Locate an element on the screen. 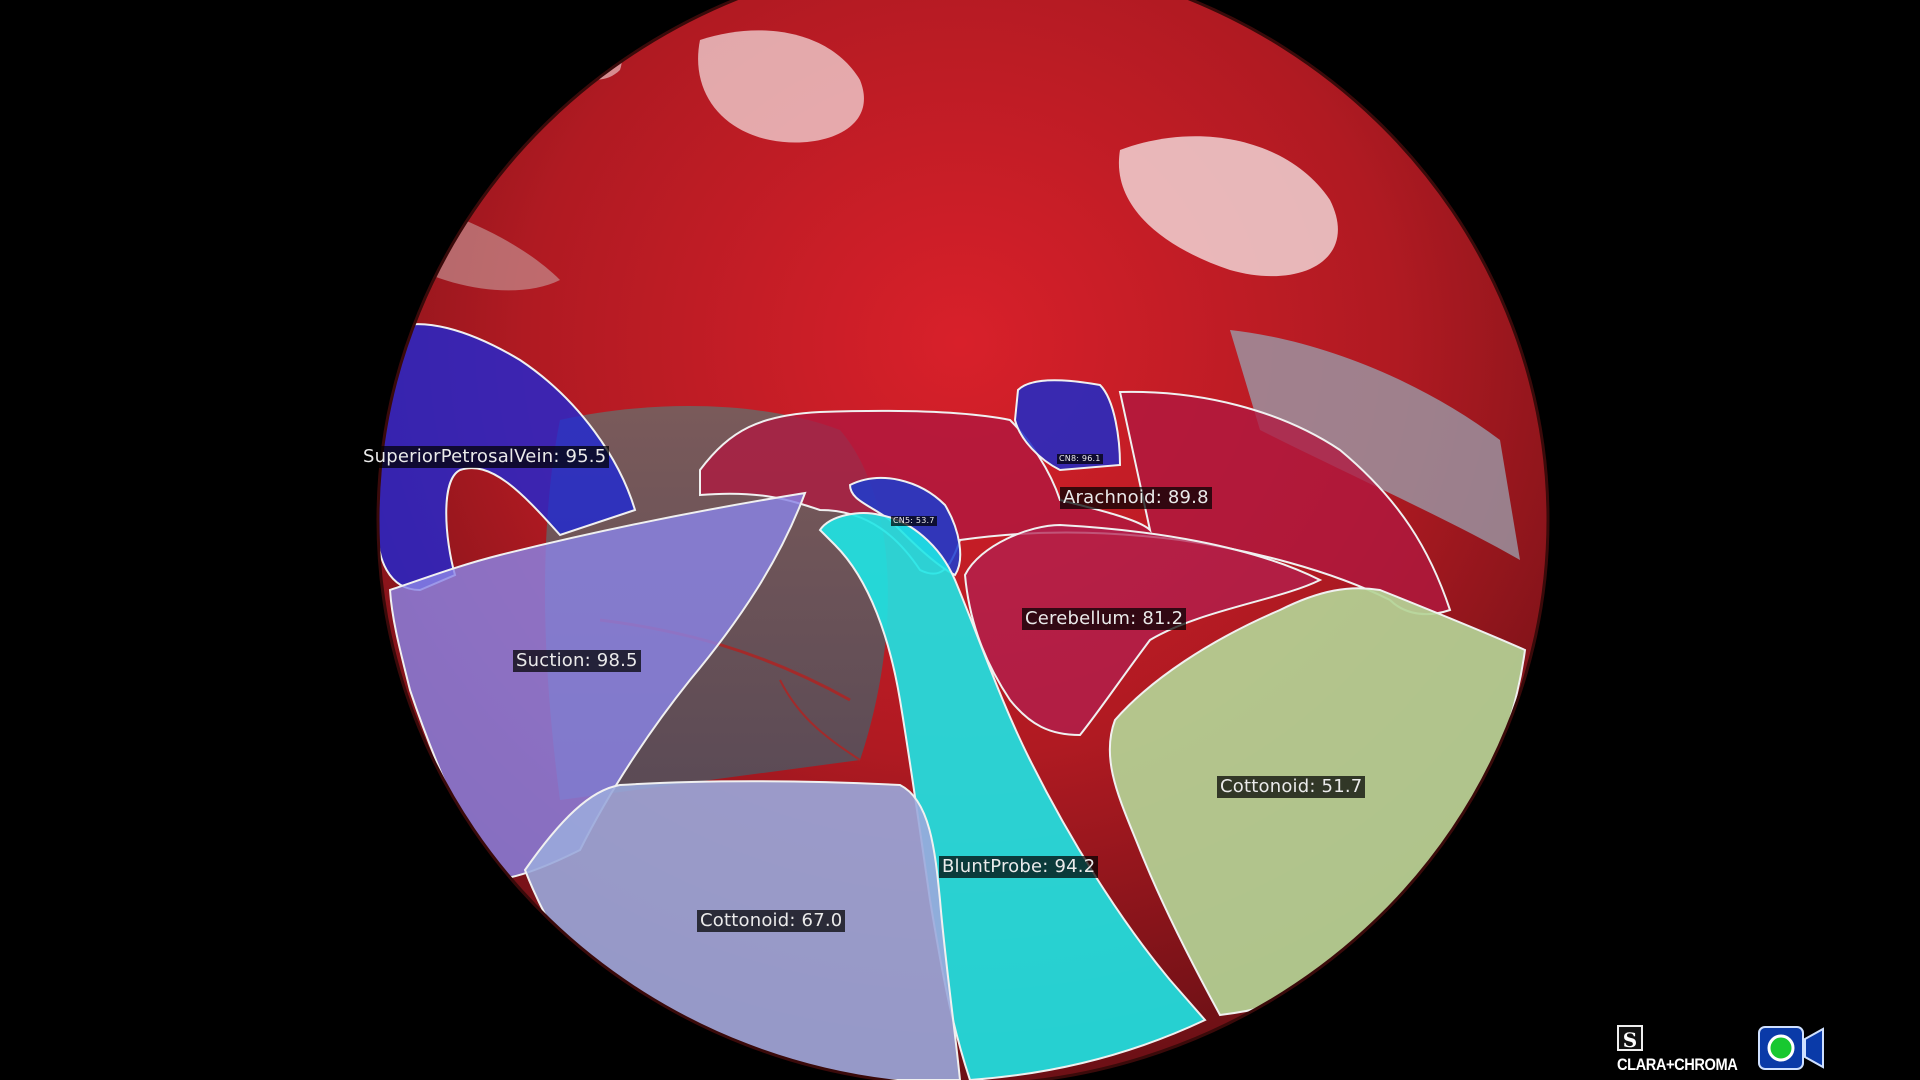 The height and width of the screenshot is (1080, 1920). cerebellum-label: Cerebellum: 81.2 is located at coordinates (1104, 619).